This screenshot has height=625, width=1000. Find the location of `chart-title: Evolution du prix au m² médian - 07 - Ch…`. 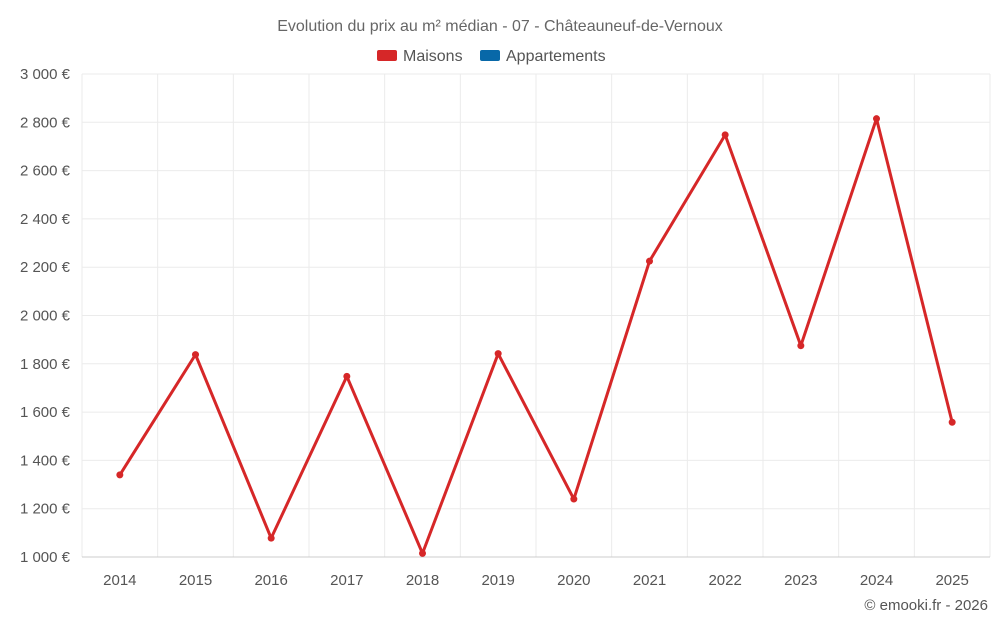

chart-title: Evolution du prix au m² médian - 07 - Ch… is located at coordinates (500, 26).